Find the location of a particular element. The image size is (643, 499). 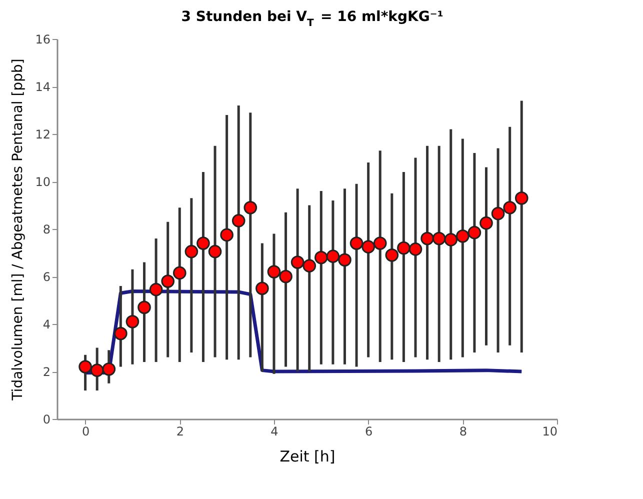

x-tick-label: 0 is located at coordinates (86, 431).